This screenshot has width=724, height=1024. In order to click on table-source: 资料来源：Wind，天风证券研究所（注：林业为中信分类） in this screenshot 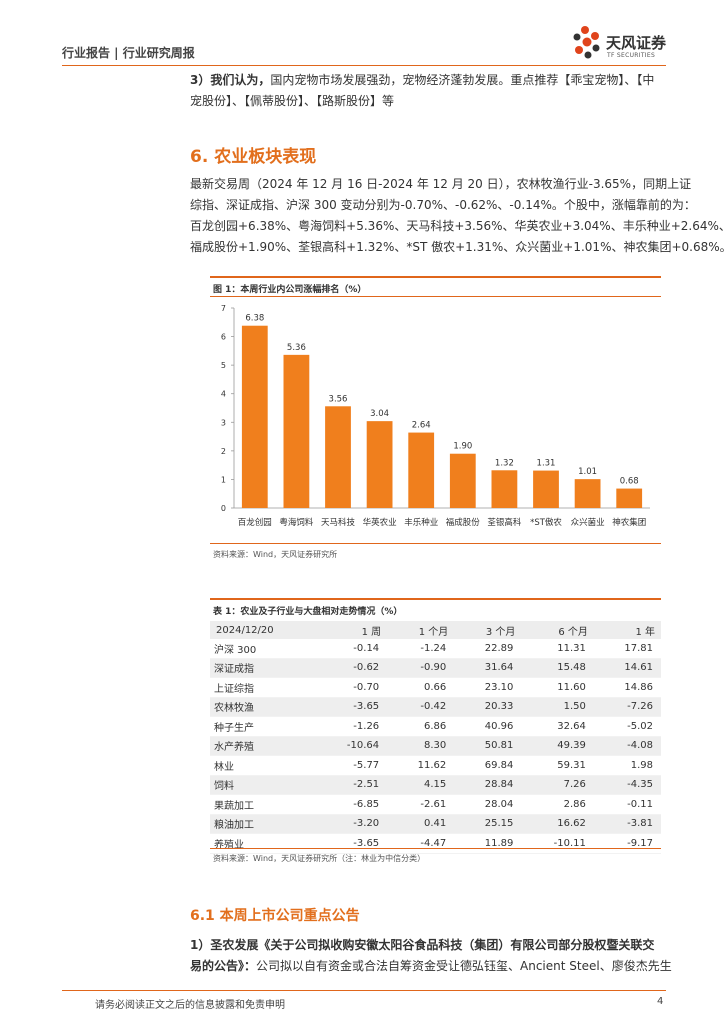, I will do `click(319, 858)`.